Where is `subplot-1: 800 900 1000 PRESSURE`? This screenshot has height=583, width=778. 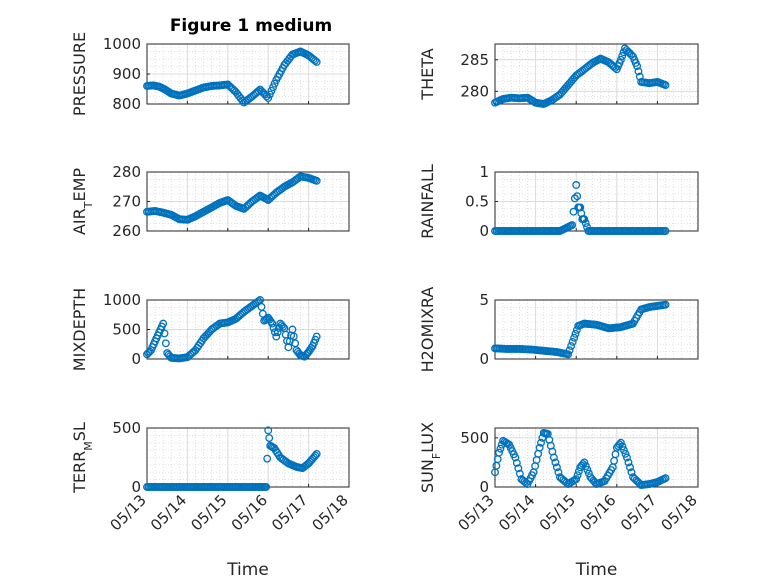 subplot-1: 800 900 1000 PRESSURE is located at coordinates (210, 74).